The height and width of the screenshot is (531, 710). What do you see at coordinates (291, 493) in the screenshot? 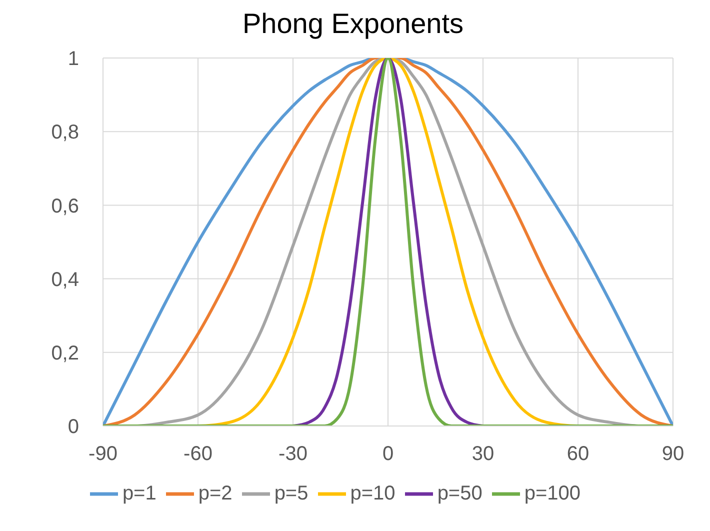
I see `legend-label: p=5` at bounding box center [291, 493].